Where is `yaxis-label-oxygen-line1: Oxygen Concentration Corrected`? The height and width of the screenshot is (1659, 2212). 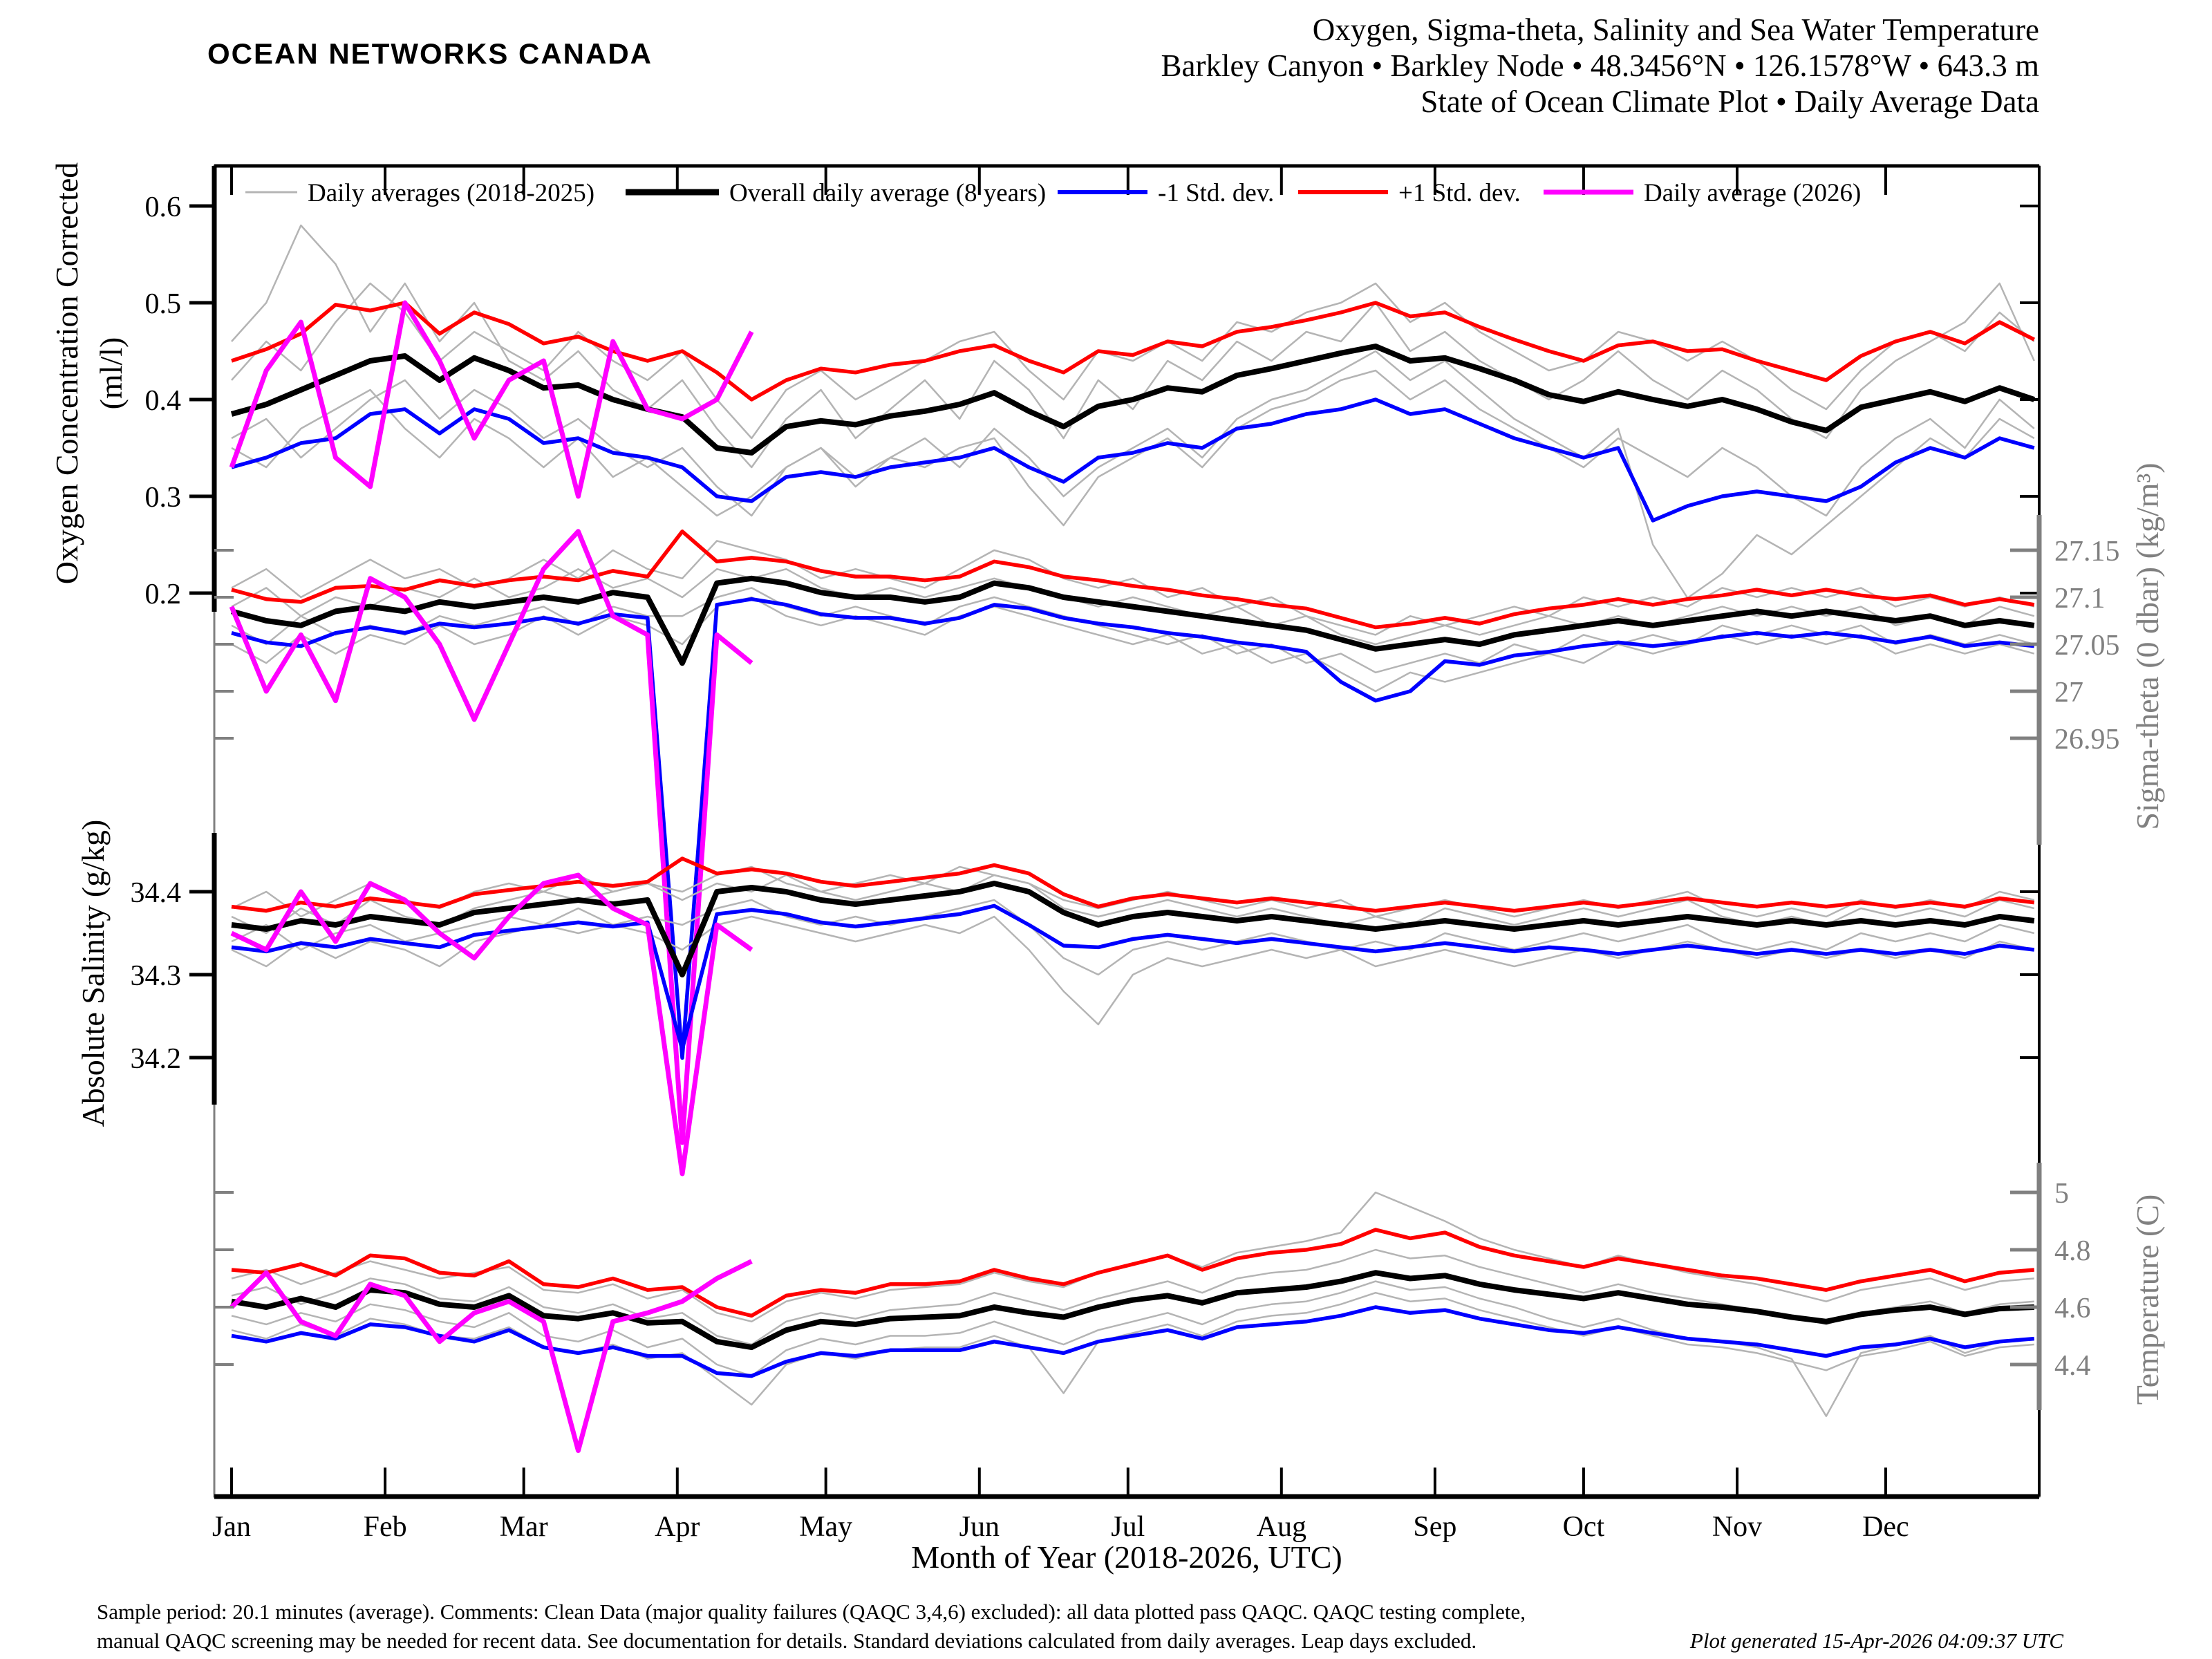 yaxis-label-oxygen-line1: Oxygen Concentration Corrected is located at coordinates (66, 373).